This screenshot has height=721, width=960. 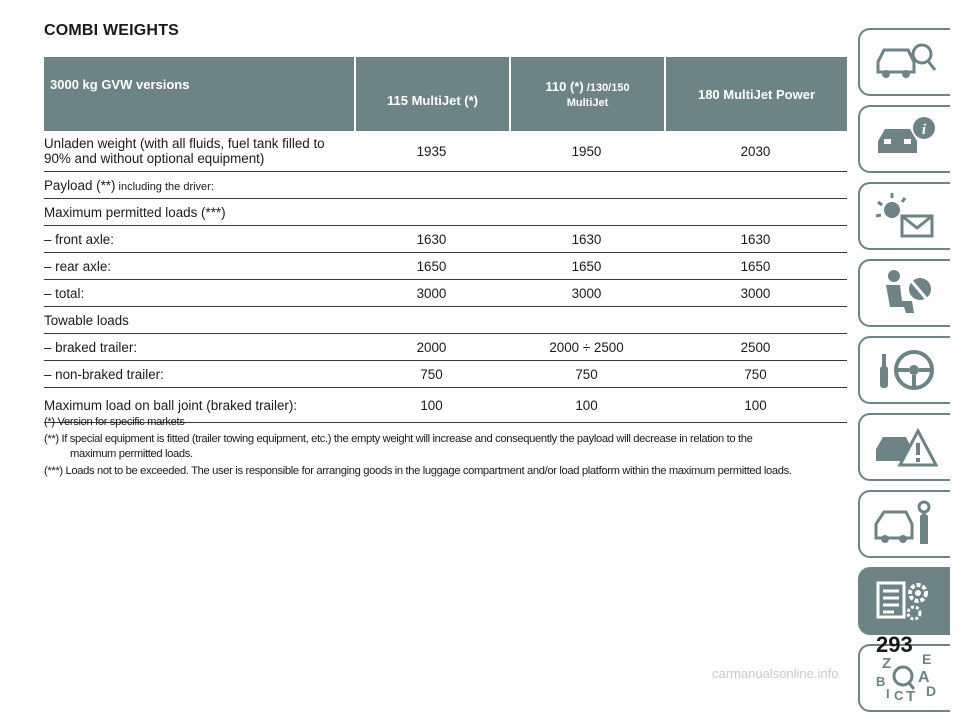 I want to click on table-row: Payload (**) including the driver:, so click(x=445, y=185).